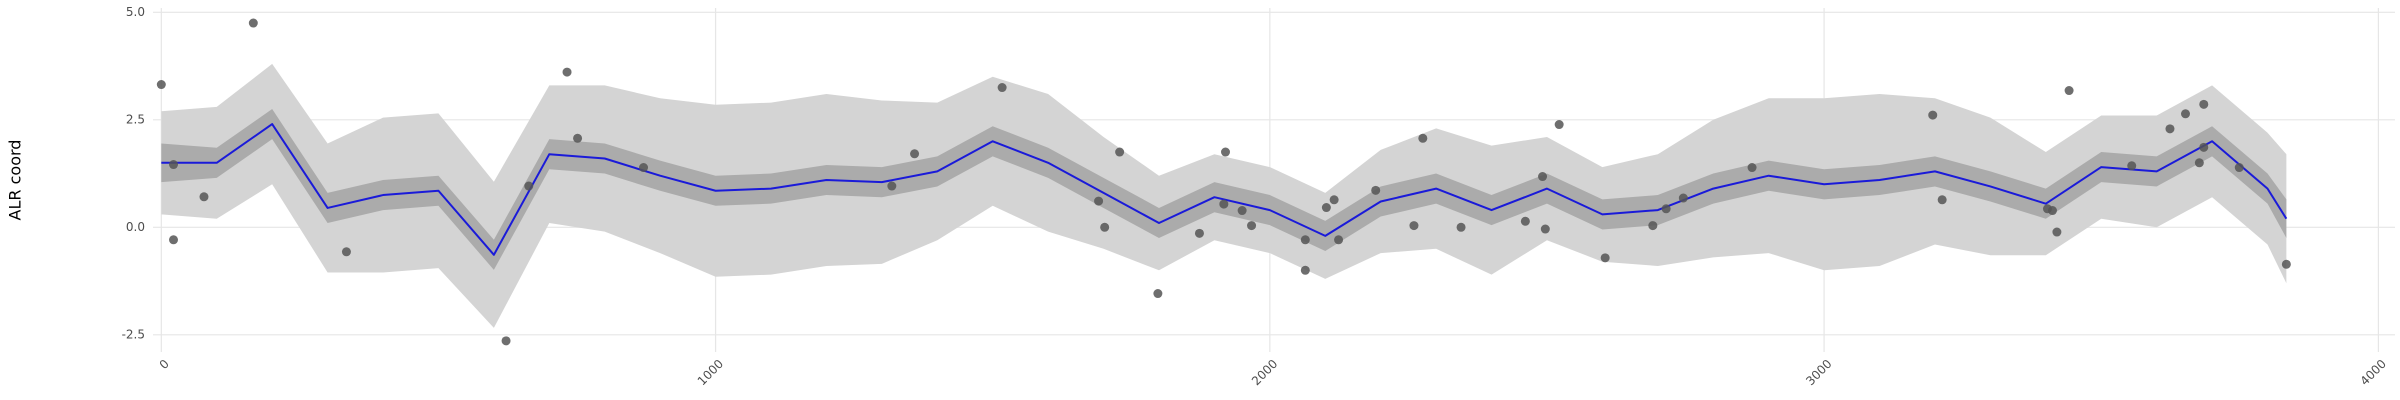 The height and width of the screenshot is (400, 2400). I want to click on x-tick-label: 2000, so click(1264, 372).